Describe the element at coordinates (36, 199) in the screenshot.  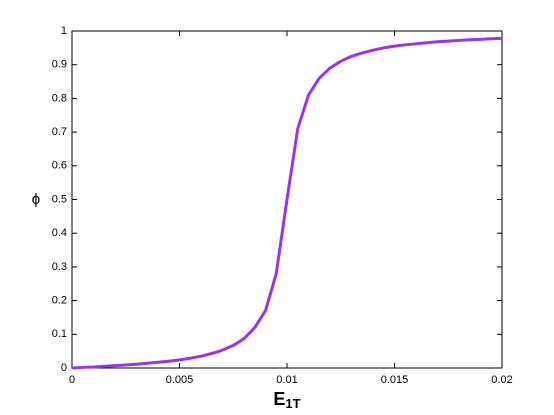
I see `y-axis-label: ϕ` at that location.